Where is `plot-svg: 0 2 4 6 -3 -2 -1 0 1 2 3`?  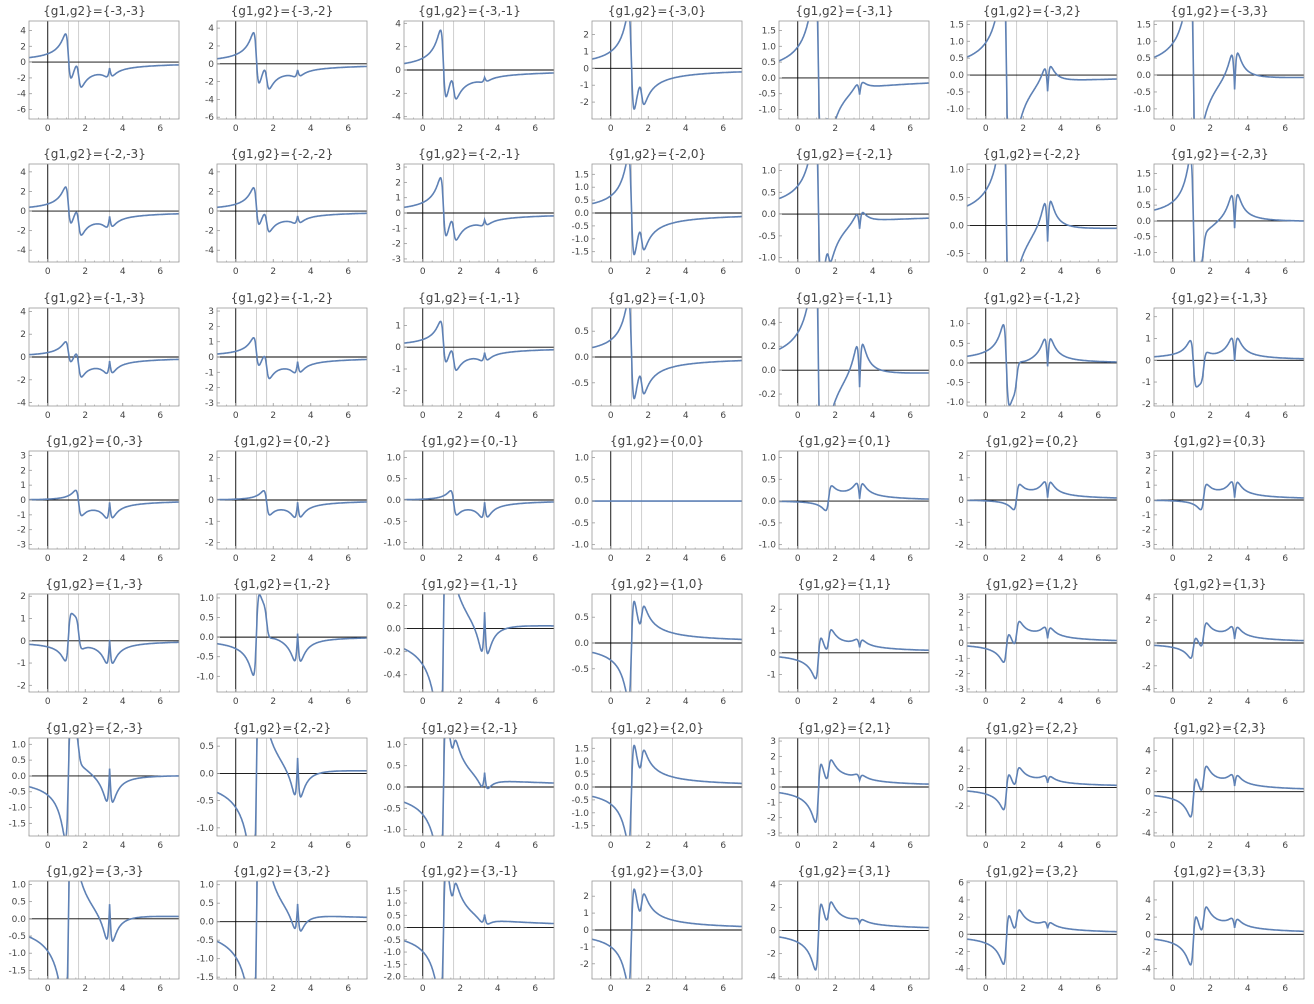
plot-svg: 0 2 4 6 -3 -2 -1 0 1 2 3 is located at coordinates (848, 794).